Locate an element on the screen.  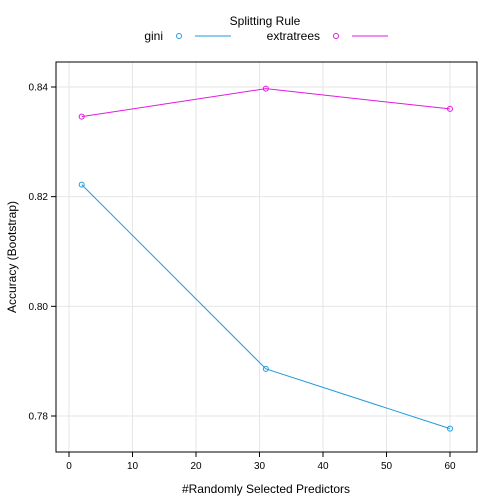
x-axis-ticks: 0 10 20 30 40 50 60 is located at coordinates (261, 462).